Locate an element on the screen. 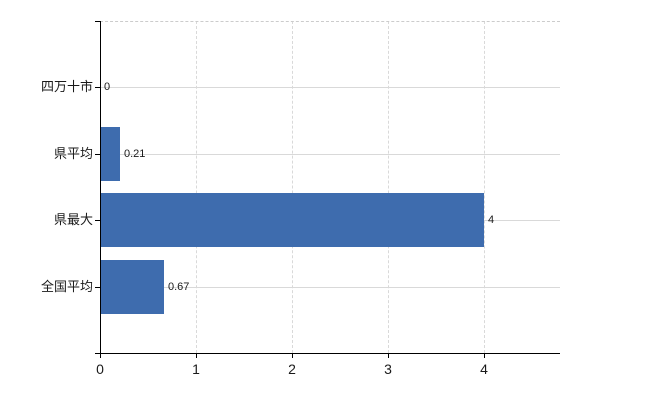 The image size is (650, 400). value-label: 0.67 is located at coordinates (179, 287).